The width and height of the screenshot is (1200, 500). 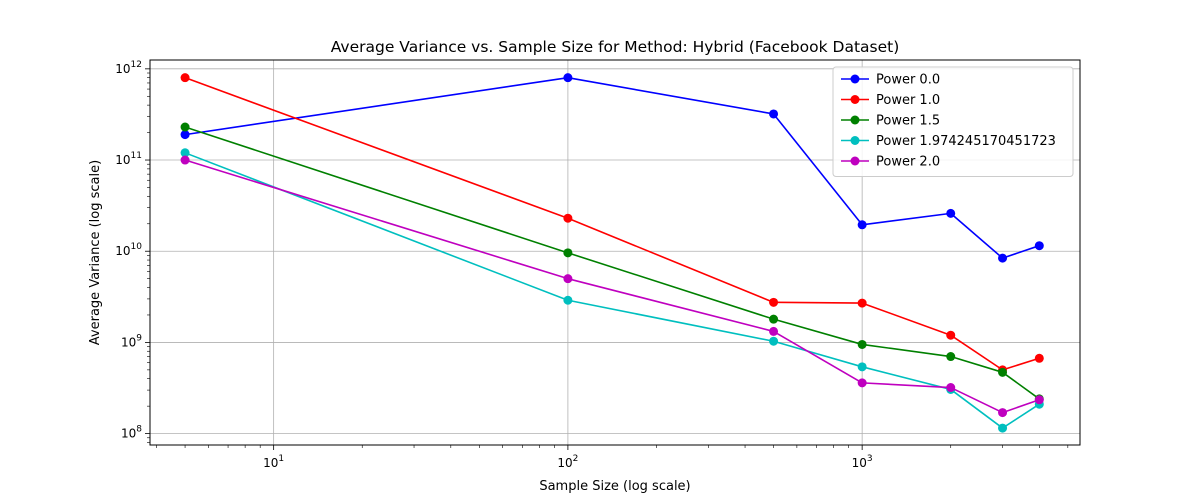 I want to click on legend-item: Power 0.0, so click(x=890, y=80).